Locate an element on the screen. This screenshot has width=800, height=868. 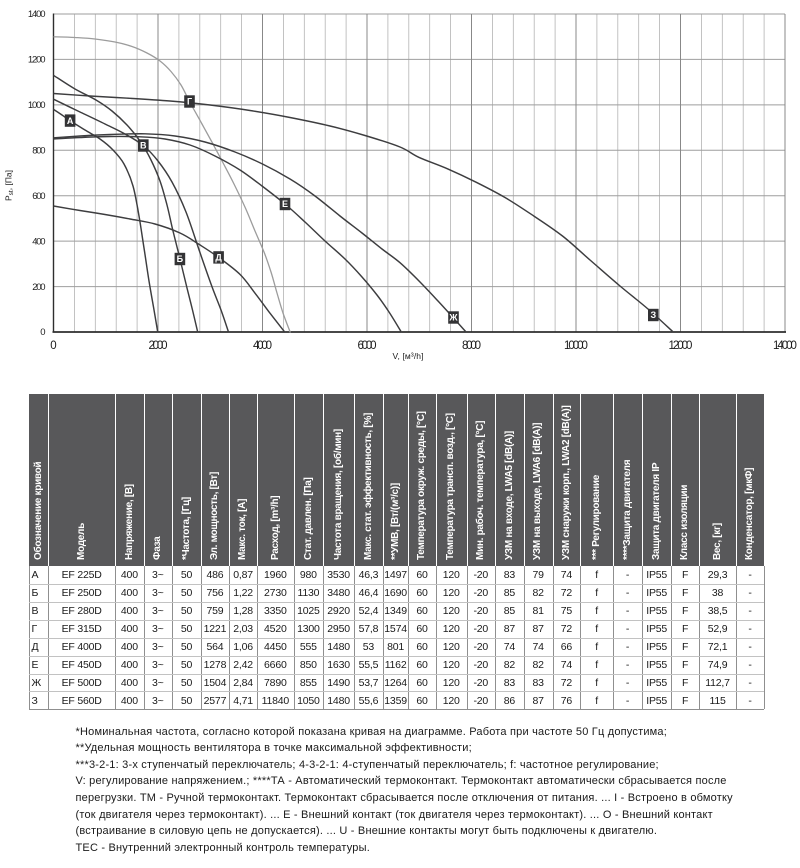
svg-text: V, [м³/h] is located at coordinates (408, 356).